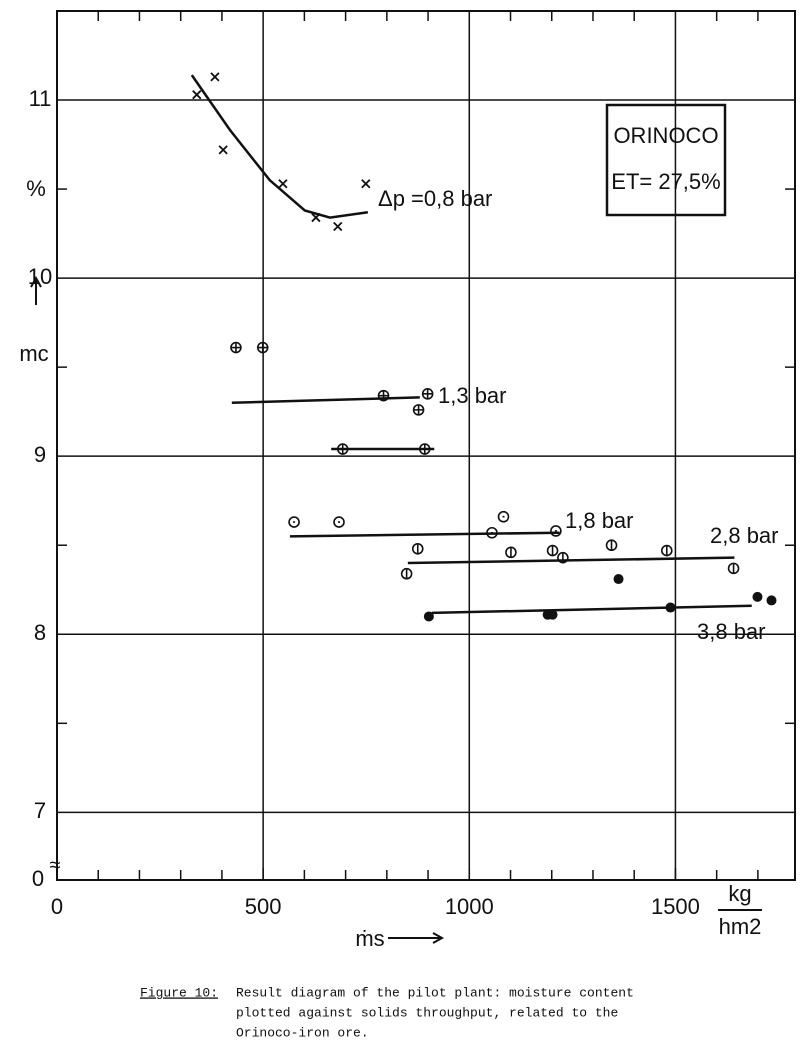  I want to click on box-text: ET= 27,5%, so click(665, 181).